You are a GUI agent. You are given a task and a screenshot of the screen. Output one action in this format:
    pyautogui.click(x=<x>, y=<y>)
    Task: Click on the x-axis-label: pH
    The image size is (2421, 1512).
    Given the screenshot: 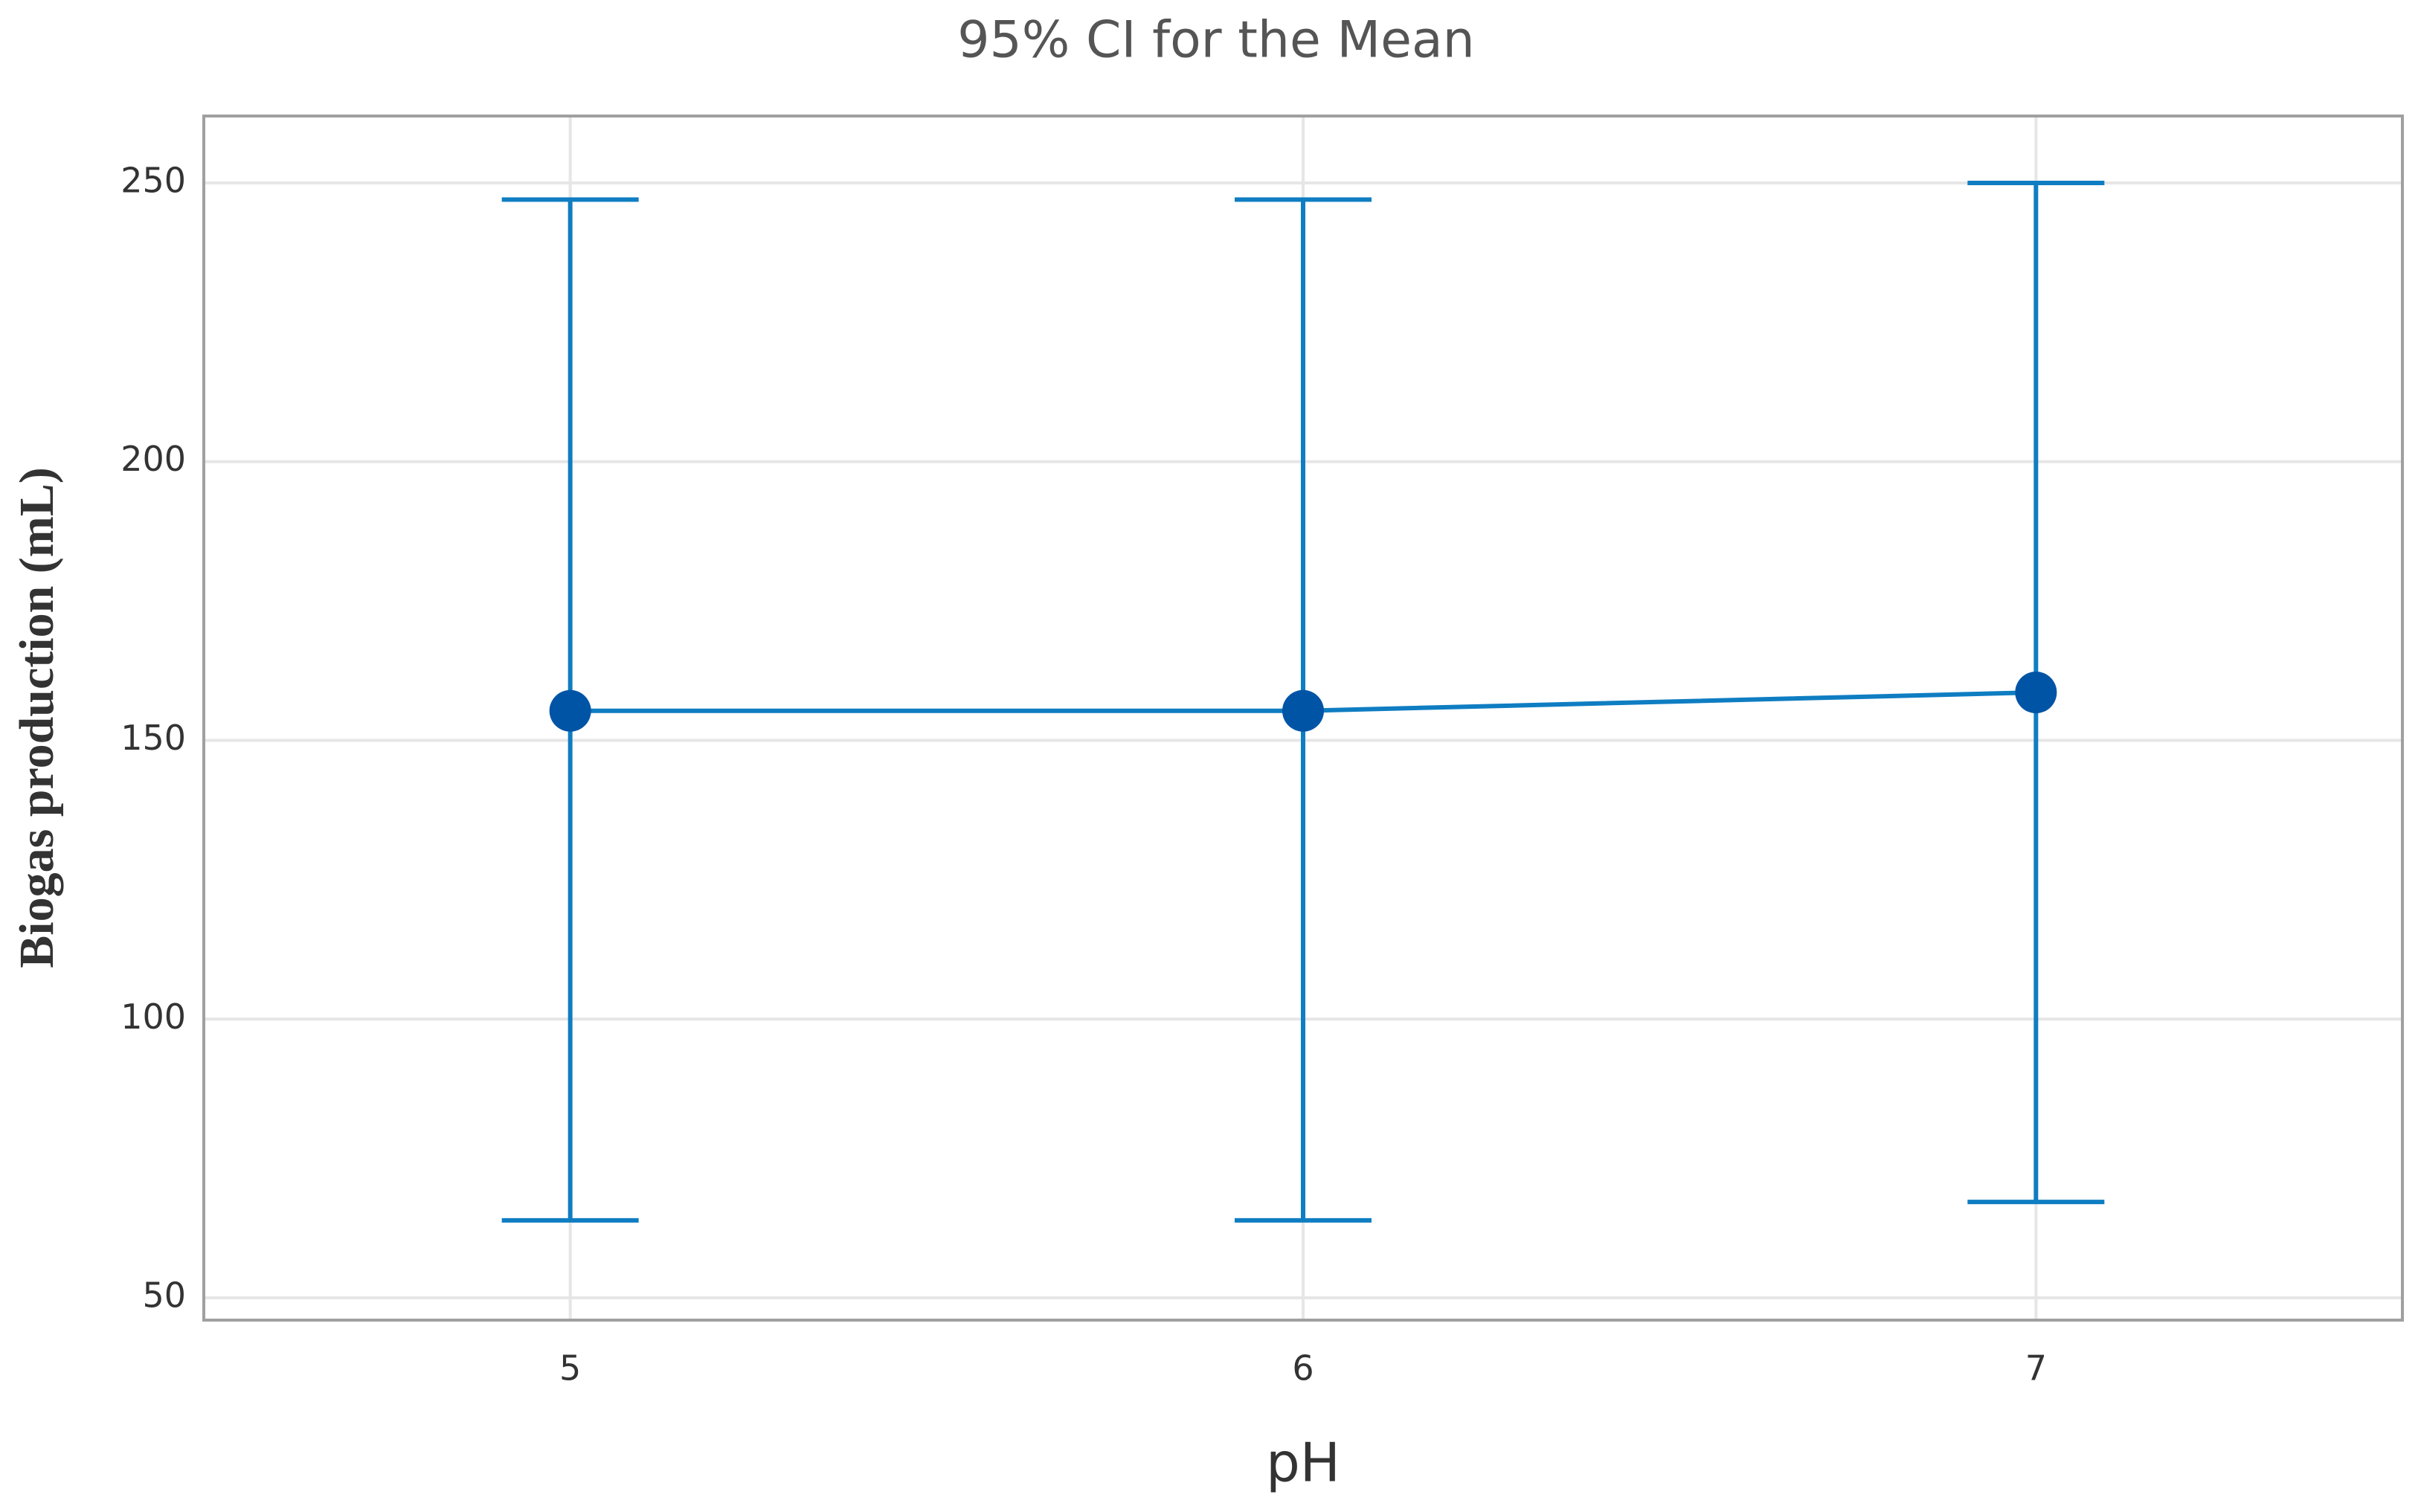 What is the action you would take?
    pyautogui.click(x=1303, y=1463)
    